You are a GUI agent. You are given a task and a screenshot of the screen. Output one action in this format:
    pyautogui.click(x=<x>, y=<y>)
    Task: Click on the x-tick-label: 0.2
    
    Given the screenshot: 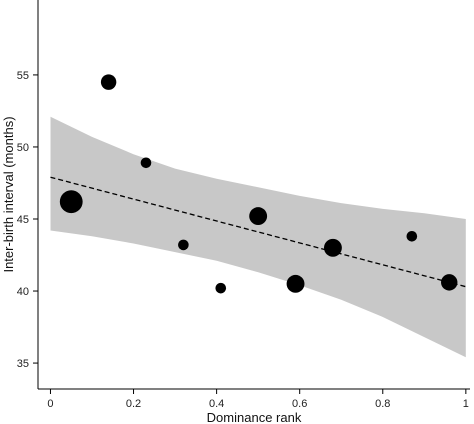 What is the action you would take?
    pyautogui.click(x=133, y=404)
    